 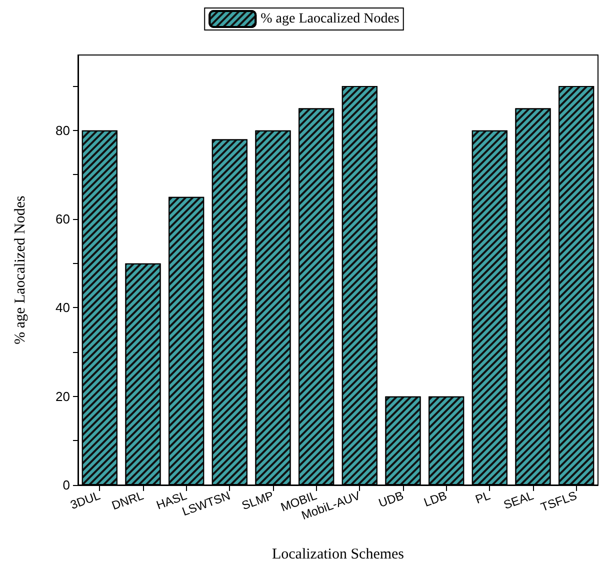 What do you see at coordinates (128, 500) in the screenshot?
I see `x-tick-label: DNRL` at bounding box center [128, 500].